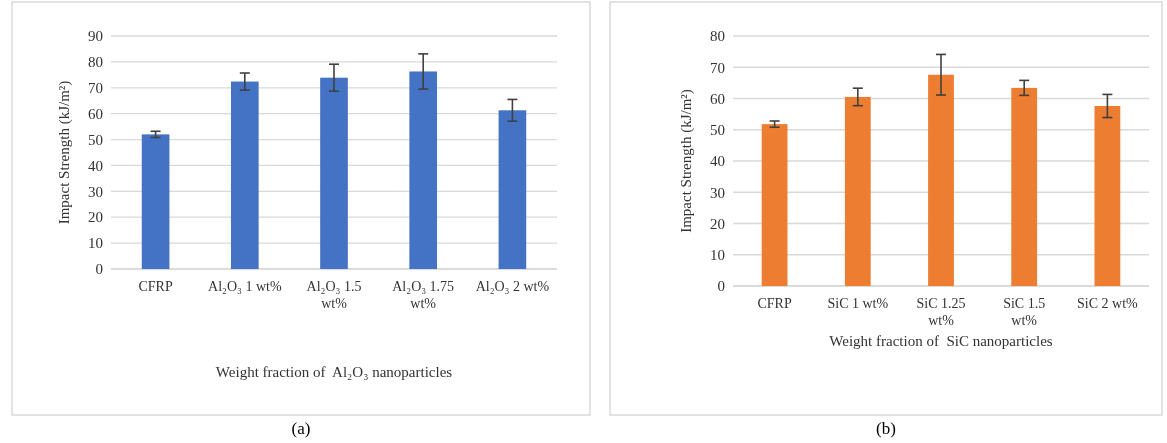  Describe the element at coordinates (301, 428) in the screenshot. I see `text: (a)` at that location.